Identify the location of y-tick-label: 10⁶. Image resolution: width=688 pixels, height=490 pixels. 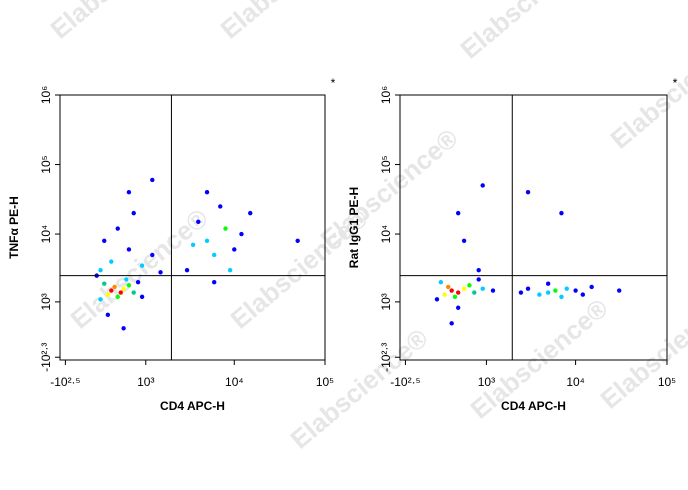
(386, 95).